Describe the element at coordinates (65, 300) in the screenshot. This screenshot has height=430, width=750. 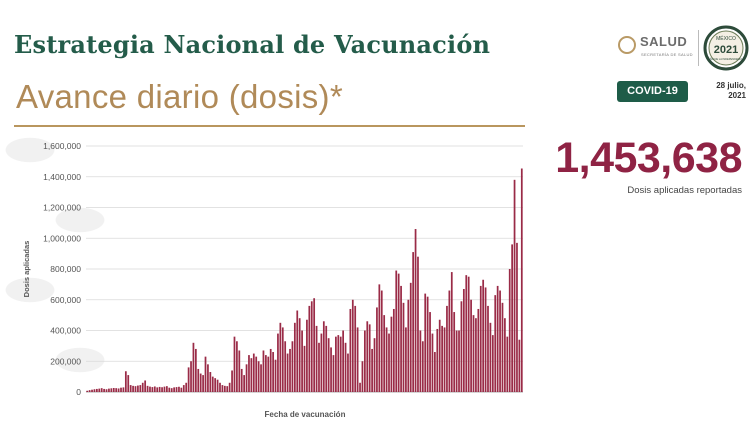
I see `y-tick-label: 600,000` at that location.